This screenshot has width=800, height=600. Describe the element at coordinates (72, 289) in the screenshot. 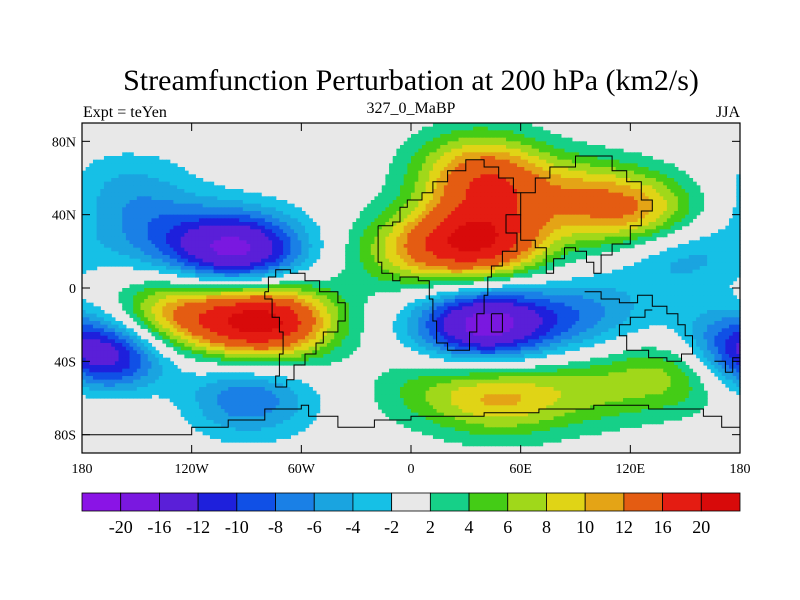

I see `y-tick-label: 0` at that location.